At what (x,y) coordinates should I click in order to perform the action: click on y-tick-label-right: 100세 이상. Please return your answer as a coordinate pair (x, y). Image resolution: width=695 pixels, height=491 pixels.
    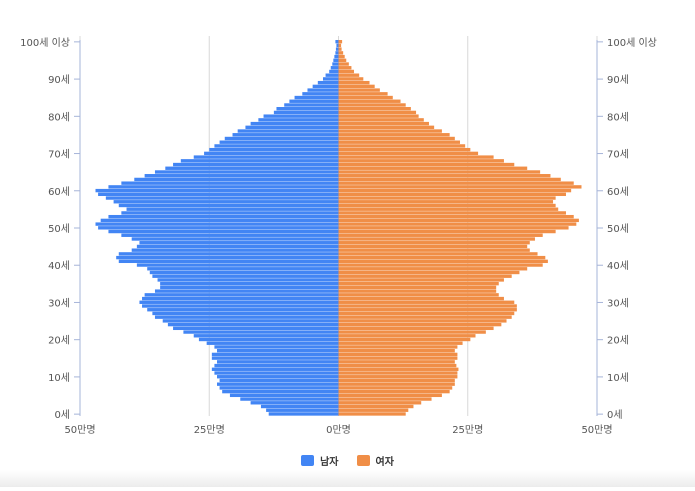
    Looking at the image, I should click on (632, 43).